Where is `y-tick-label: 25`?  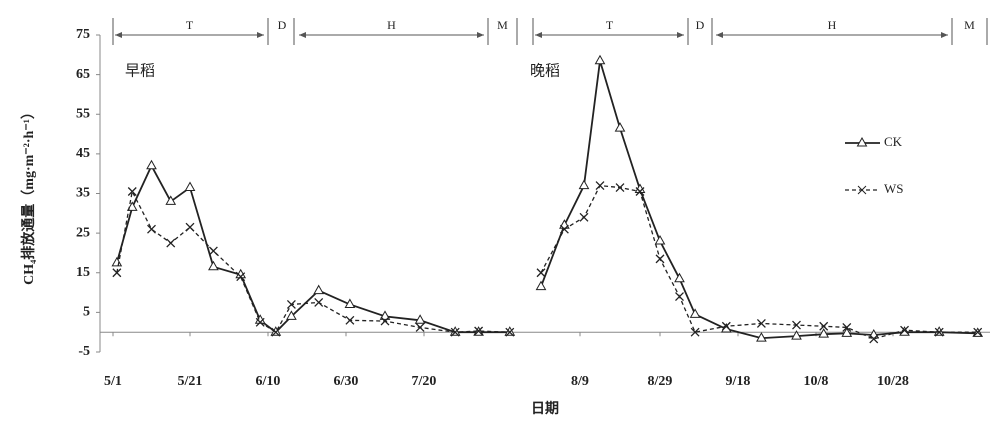
y-tick-label: 25 is located at coordinates (83, 232).